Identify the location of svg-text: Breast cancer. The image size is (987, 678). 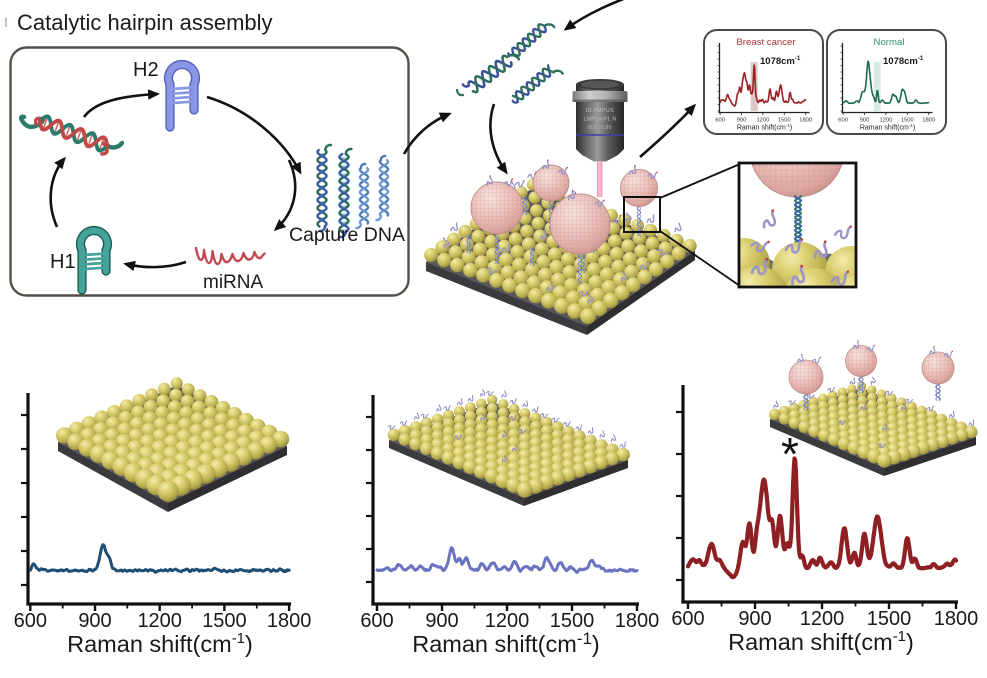
(766, 42).